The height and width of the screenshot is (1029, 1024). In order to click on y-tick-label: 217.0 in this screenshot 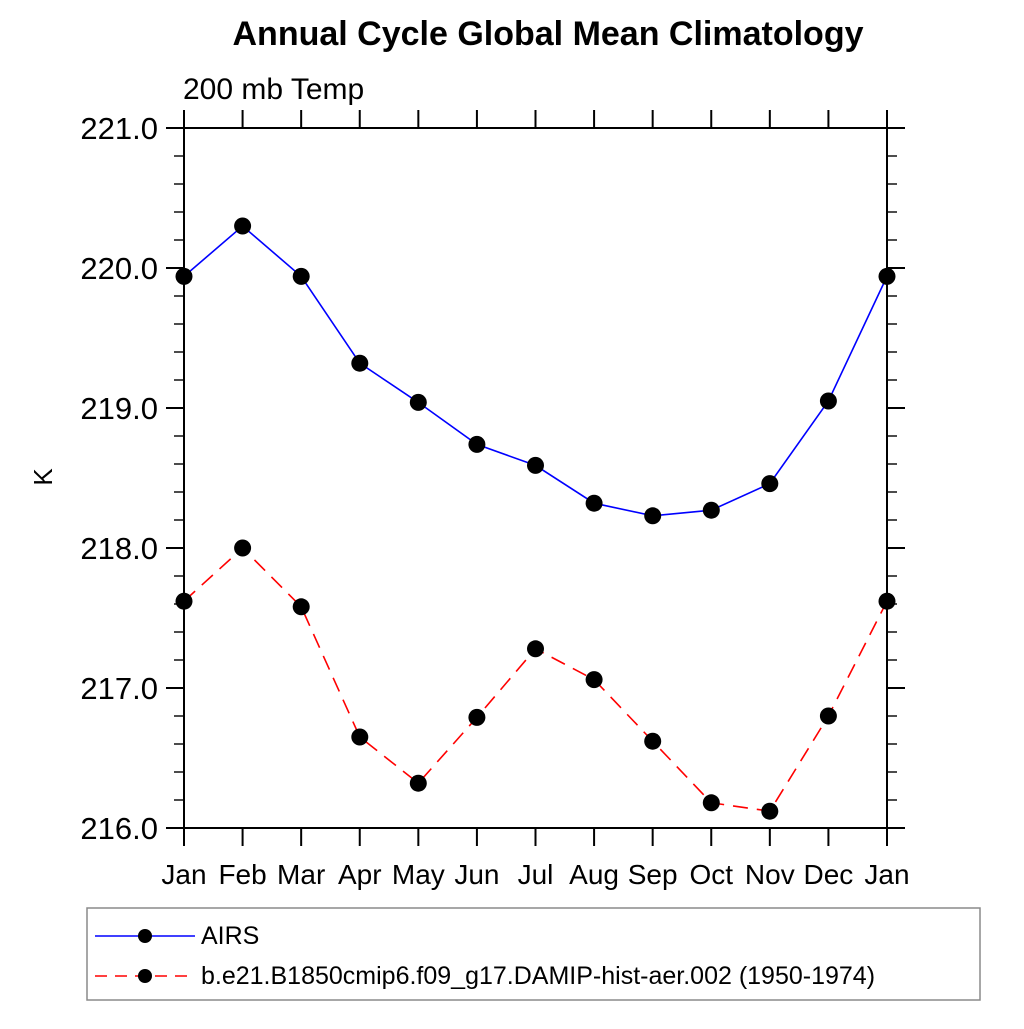, I will do `click(119, 688)`.